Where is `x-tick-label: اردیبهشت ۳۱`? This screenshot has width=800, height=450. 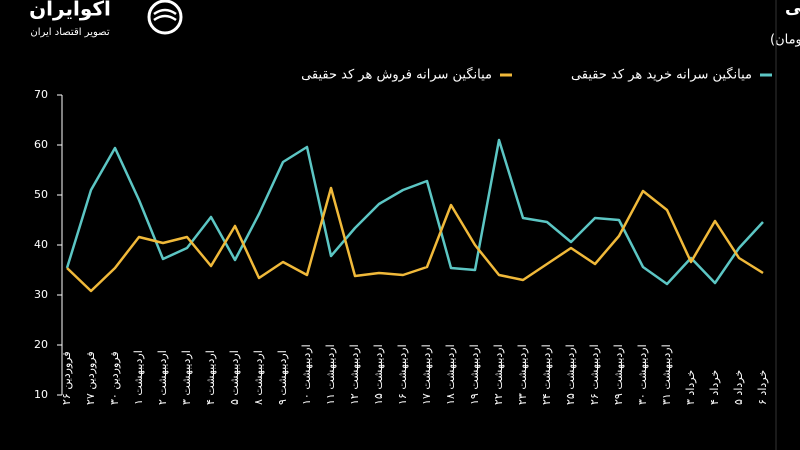 x-tick-label: اردیبهشت ۳۱ is located at coordinates (666, 374).